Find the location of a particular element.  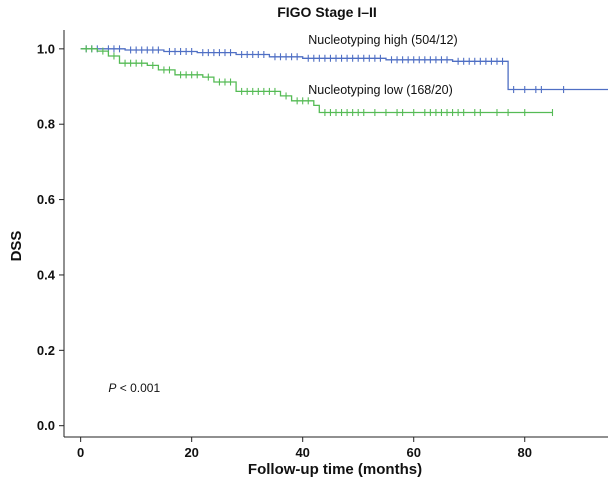

y-tick-label: 0.0 is located at coordinates (46, 425).